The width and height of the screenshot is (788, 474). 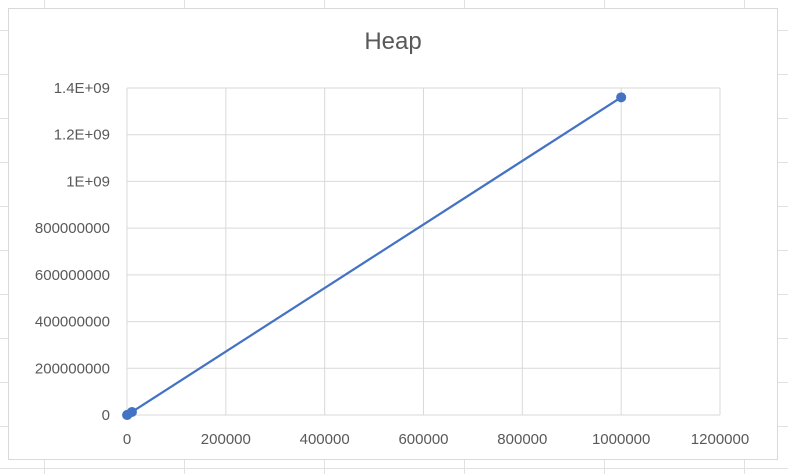 What do you see at coordinates (226, 439) in the screenshot?
I see `x-tick-label: 200000` at bounding box center [226, 439].